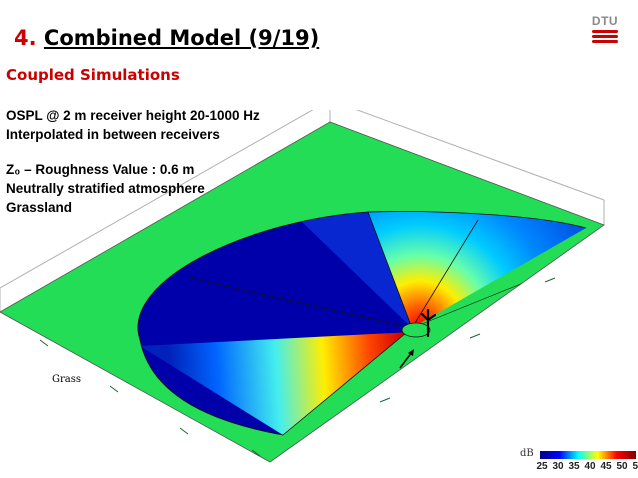 The height and width of the screenshot is (478, 638). Describe the element at coordinates (406, 359) in the screenshot. I see `wind-direction-arrow-icon` at that location.